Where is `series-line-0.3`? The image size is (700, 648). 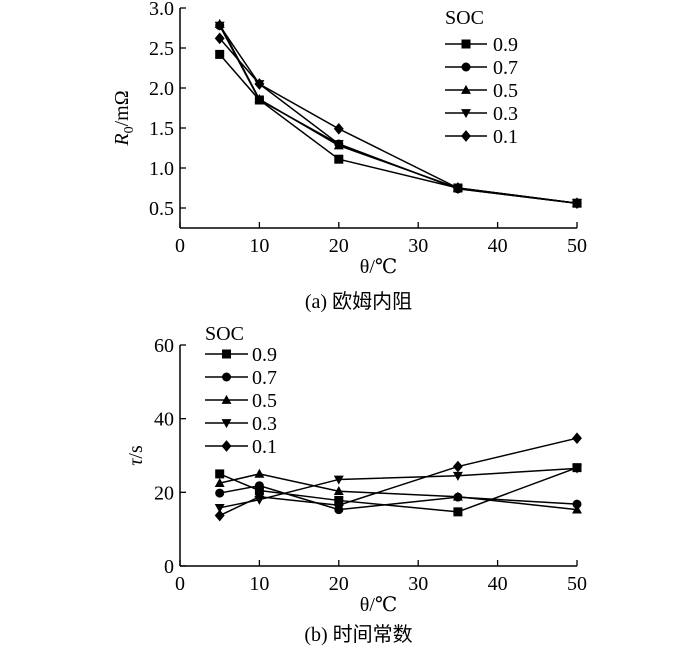
series-line-0.3 is located at coordinates (398, 114).